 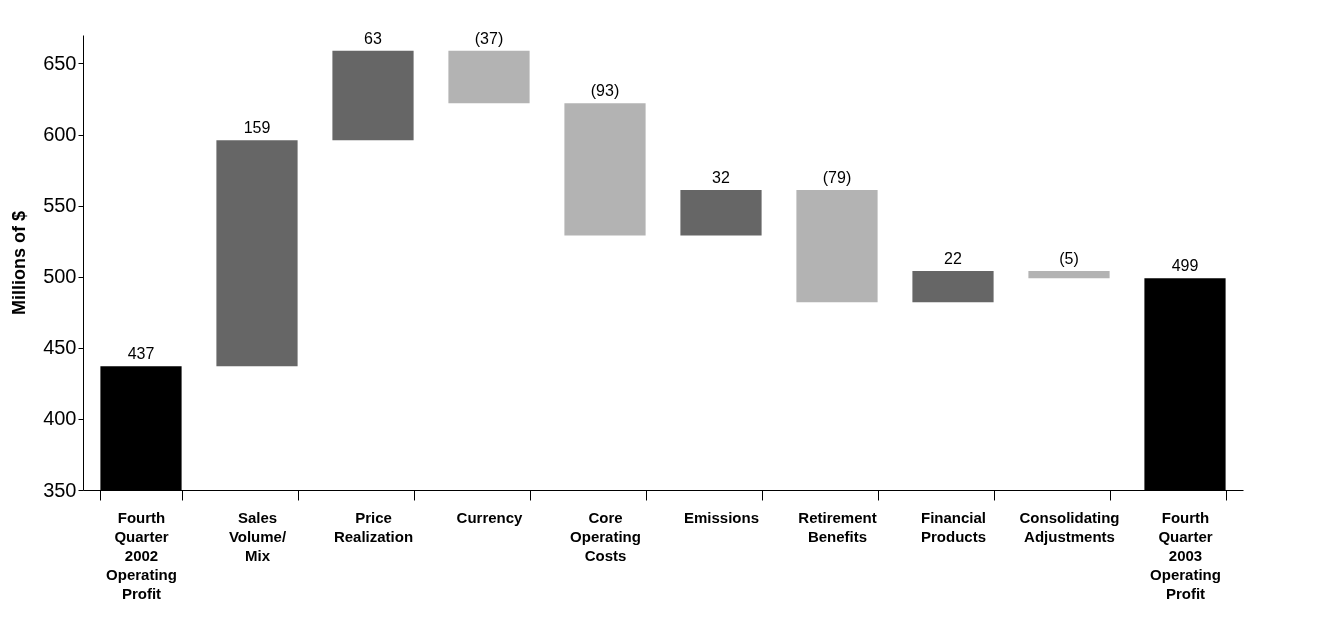 I want to click on data-label: 63, so click(x=373, y=38).